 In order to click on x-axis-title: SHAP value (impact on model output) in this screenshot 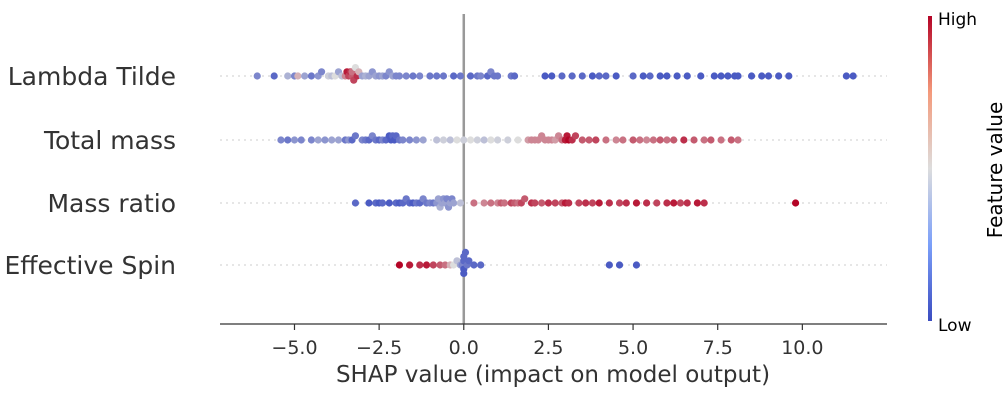, I will do `click(553, 375)`.